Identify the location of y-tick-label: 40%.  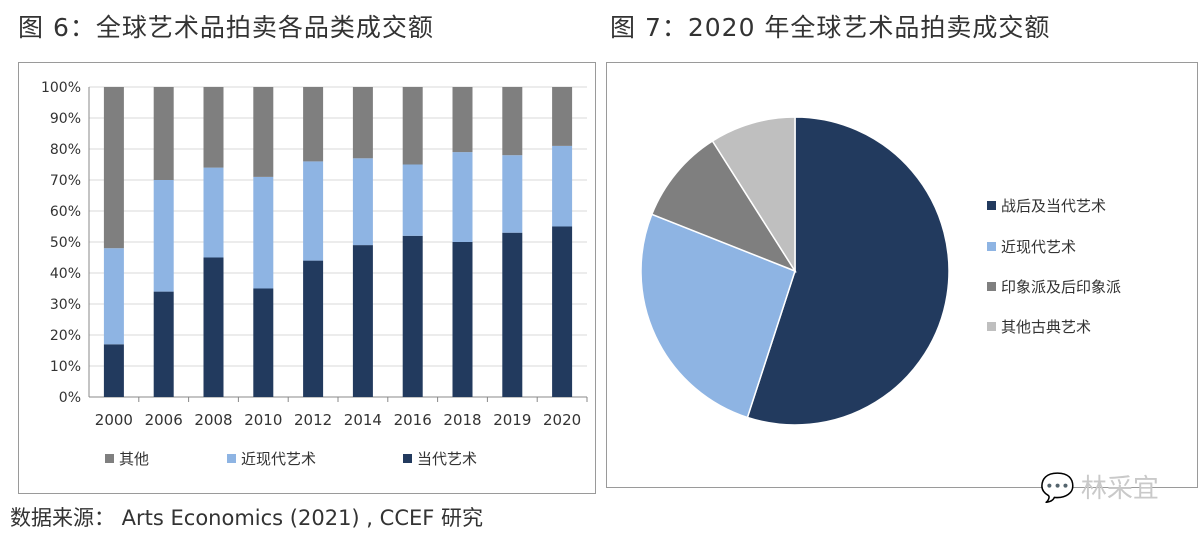
(65, 274).